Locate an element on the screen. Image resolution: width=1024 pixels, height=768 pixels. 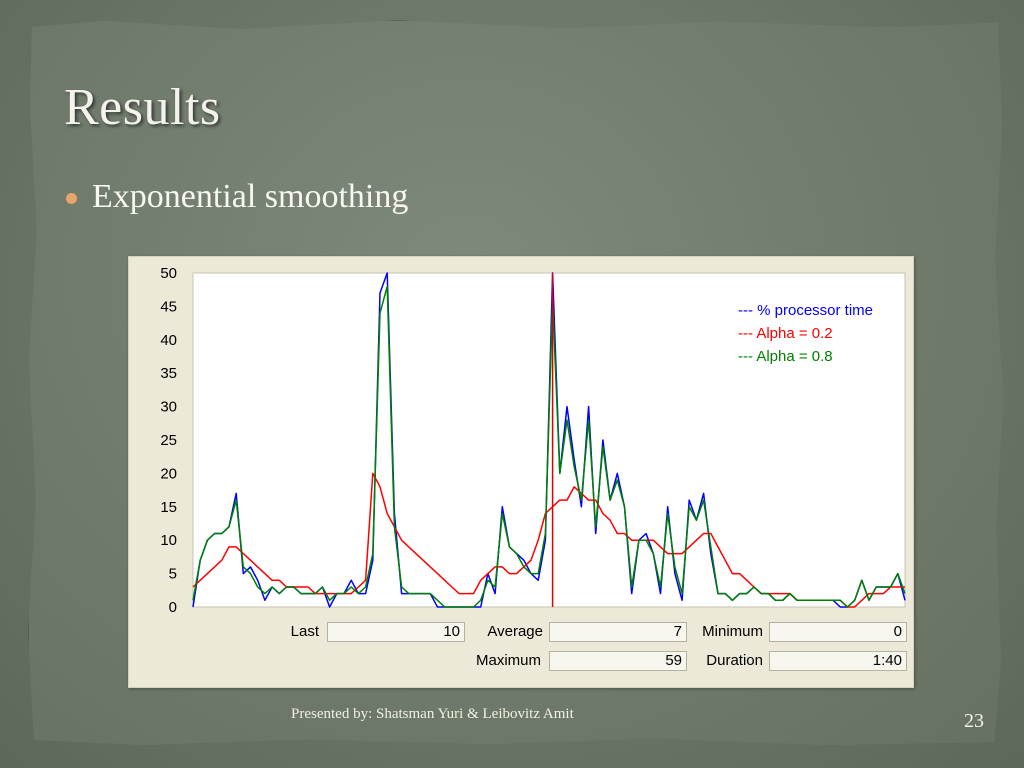
stat-average-value: 7 is located at coordinates (618, 632).